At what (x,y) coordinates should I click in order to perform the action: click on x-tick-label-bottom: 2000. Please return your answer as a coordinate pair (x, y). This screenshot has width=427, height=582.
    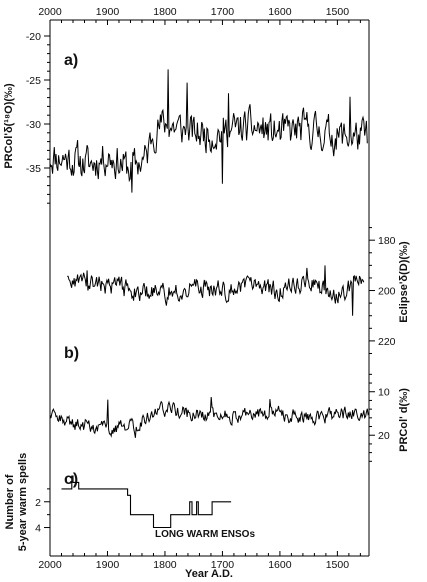
    Looking at the image, I should click on (50, 565).